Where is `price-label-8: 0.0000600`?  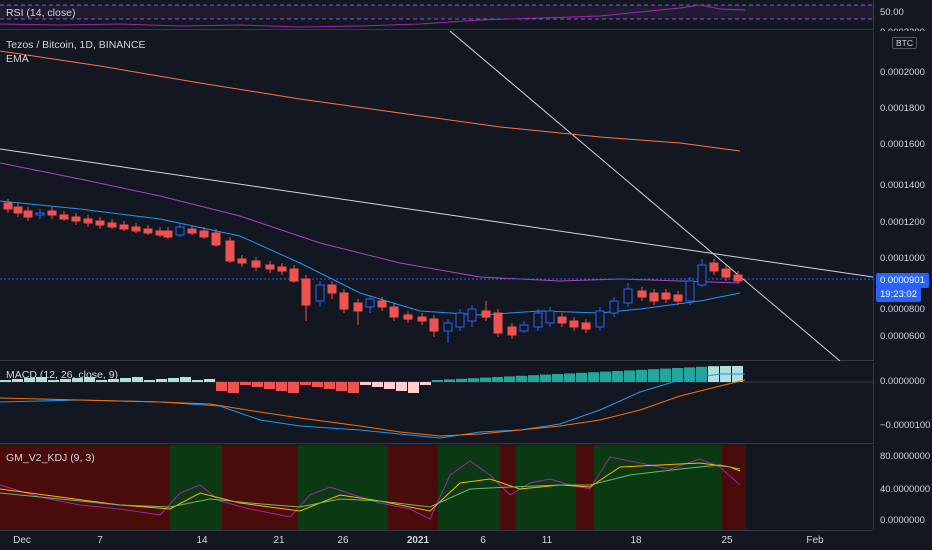 price-label-8: 0.0000600 is located at coordinates (902, 336).